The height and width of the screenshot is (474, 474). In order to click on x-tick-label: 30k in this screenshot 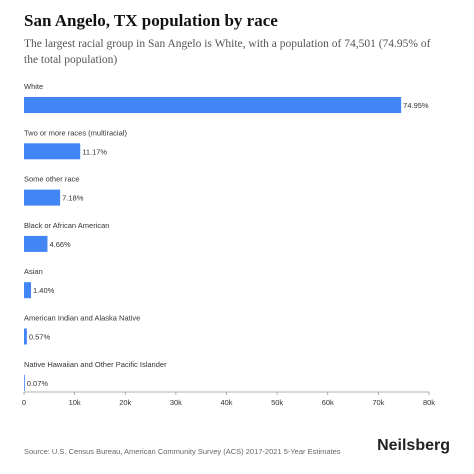, I will do `click(176, 402)`.